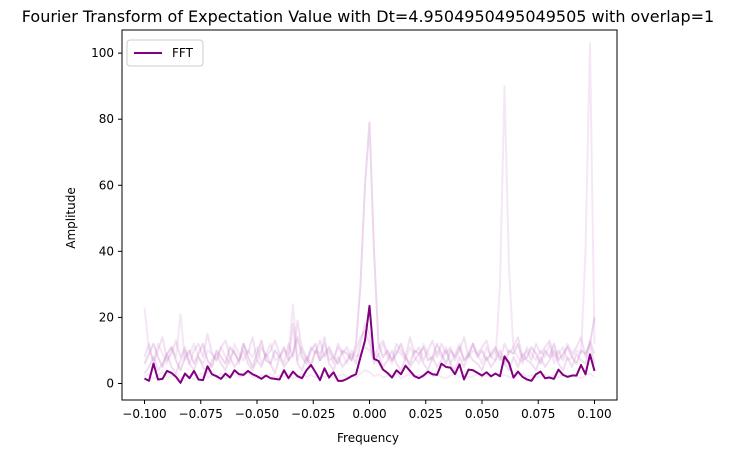 This screenshot has width=737, height=455. Describe the element at coordinates (313, 414) in the screenshot. I see `x-tick-label: −0.025` at that location.